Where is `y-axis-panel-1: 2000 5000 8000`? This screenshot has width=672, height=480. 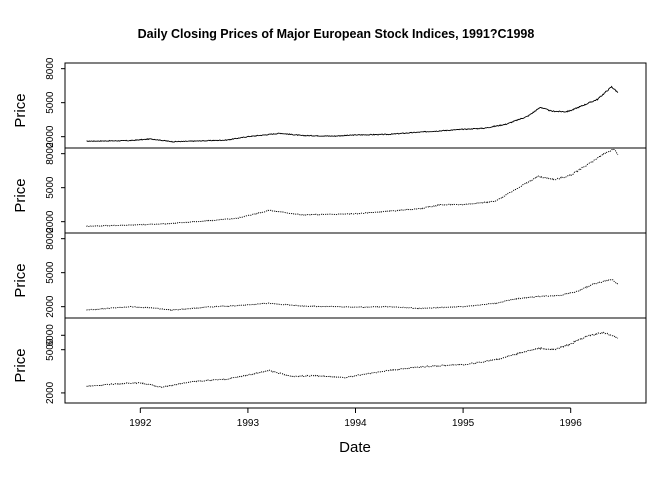 y-axis-panel-1: 2000 5000 8000 is located at coordinates (55, 102).